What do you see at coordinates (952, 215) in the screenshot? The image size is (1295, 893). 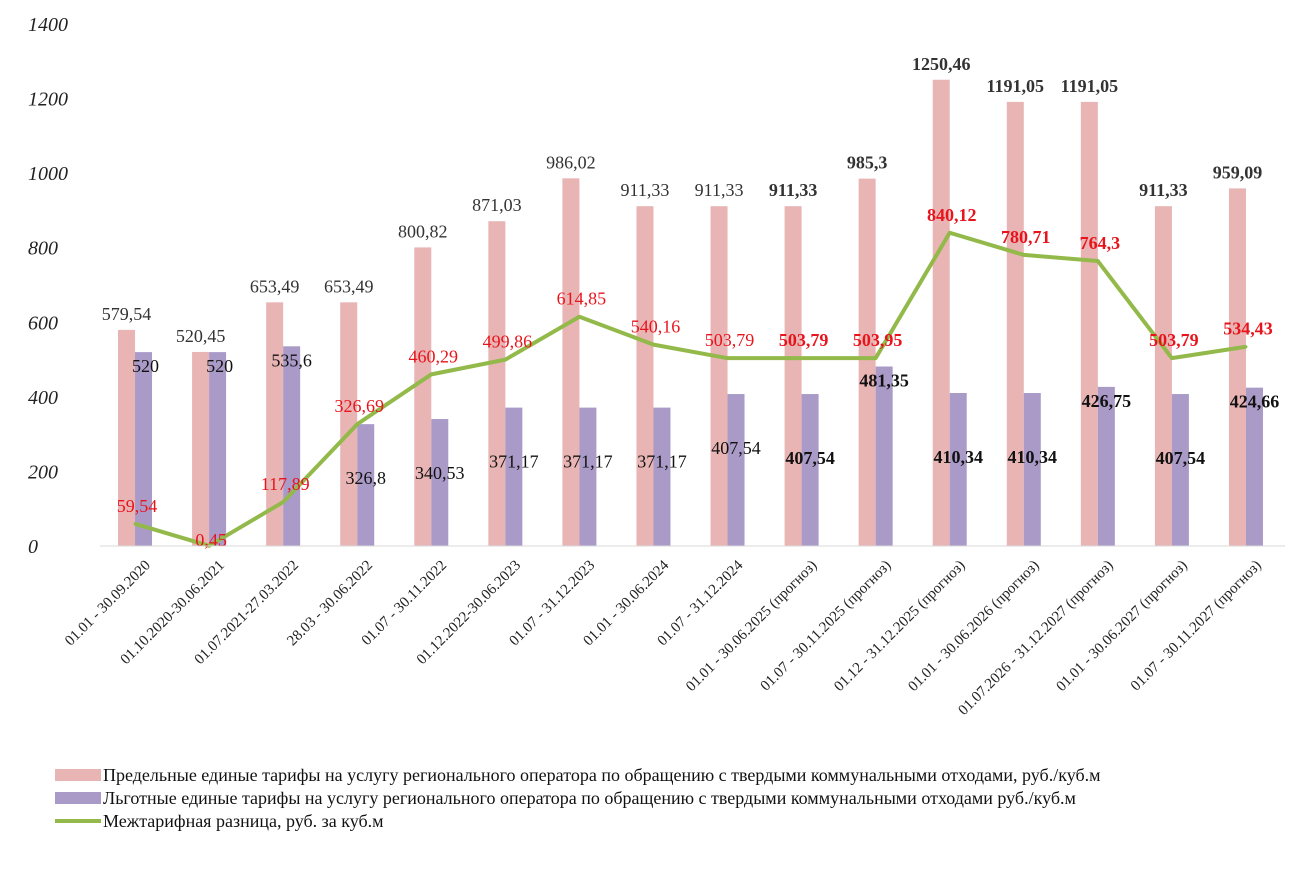 I see `data-label-difference: 840,12` at bounding box center [952, 215].